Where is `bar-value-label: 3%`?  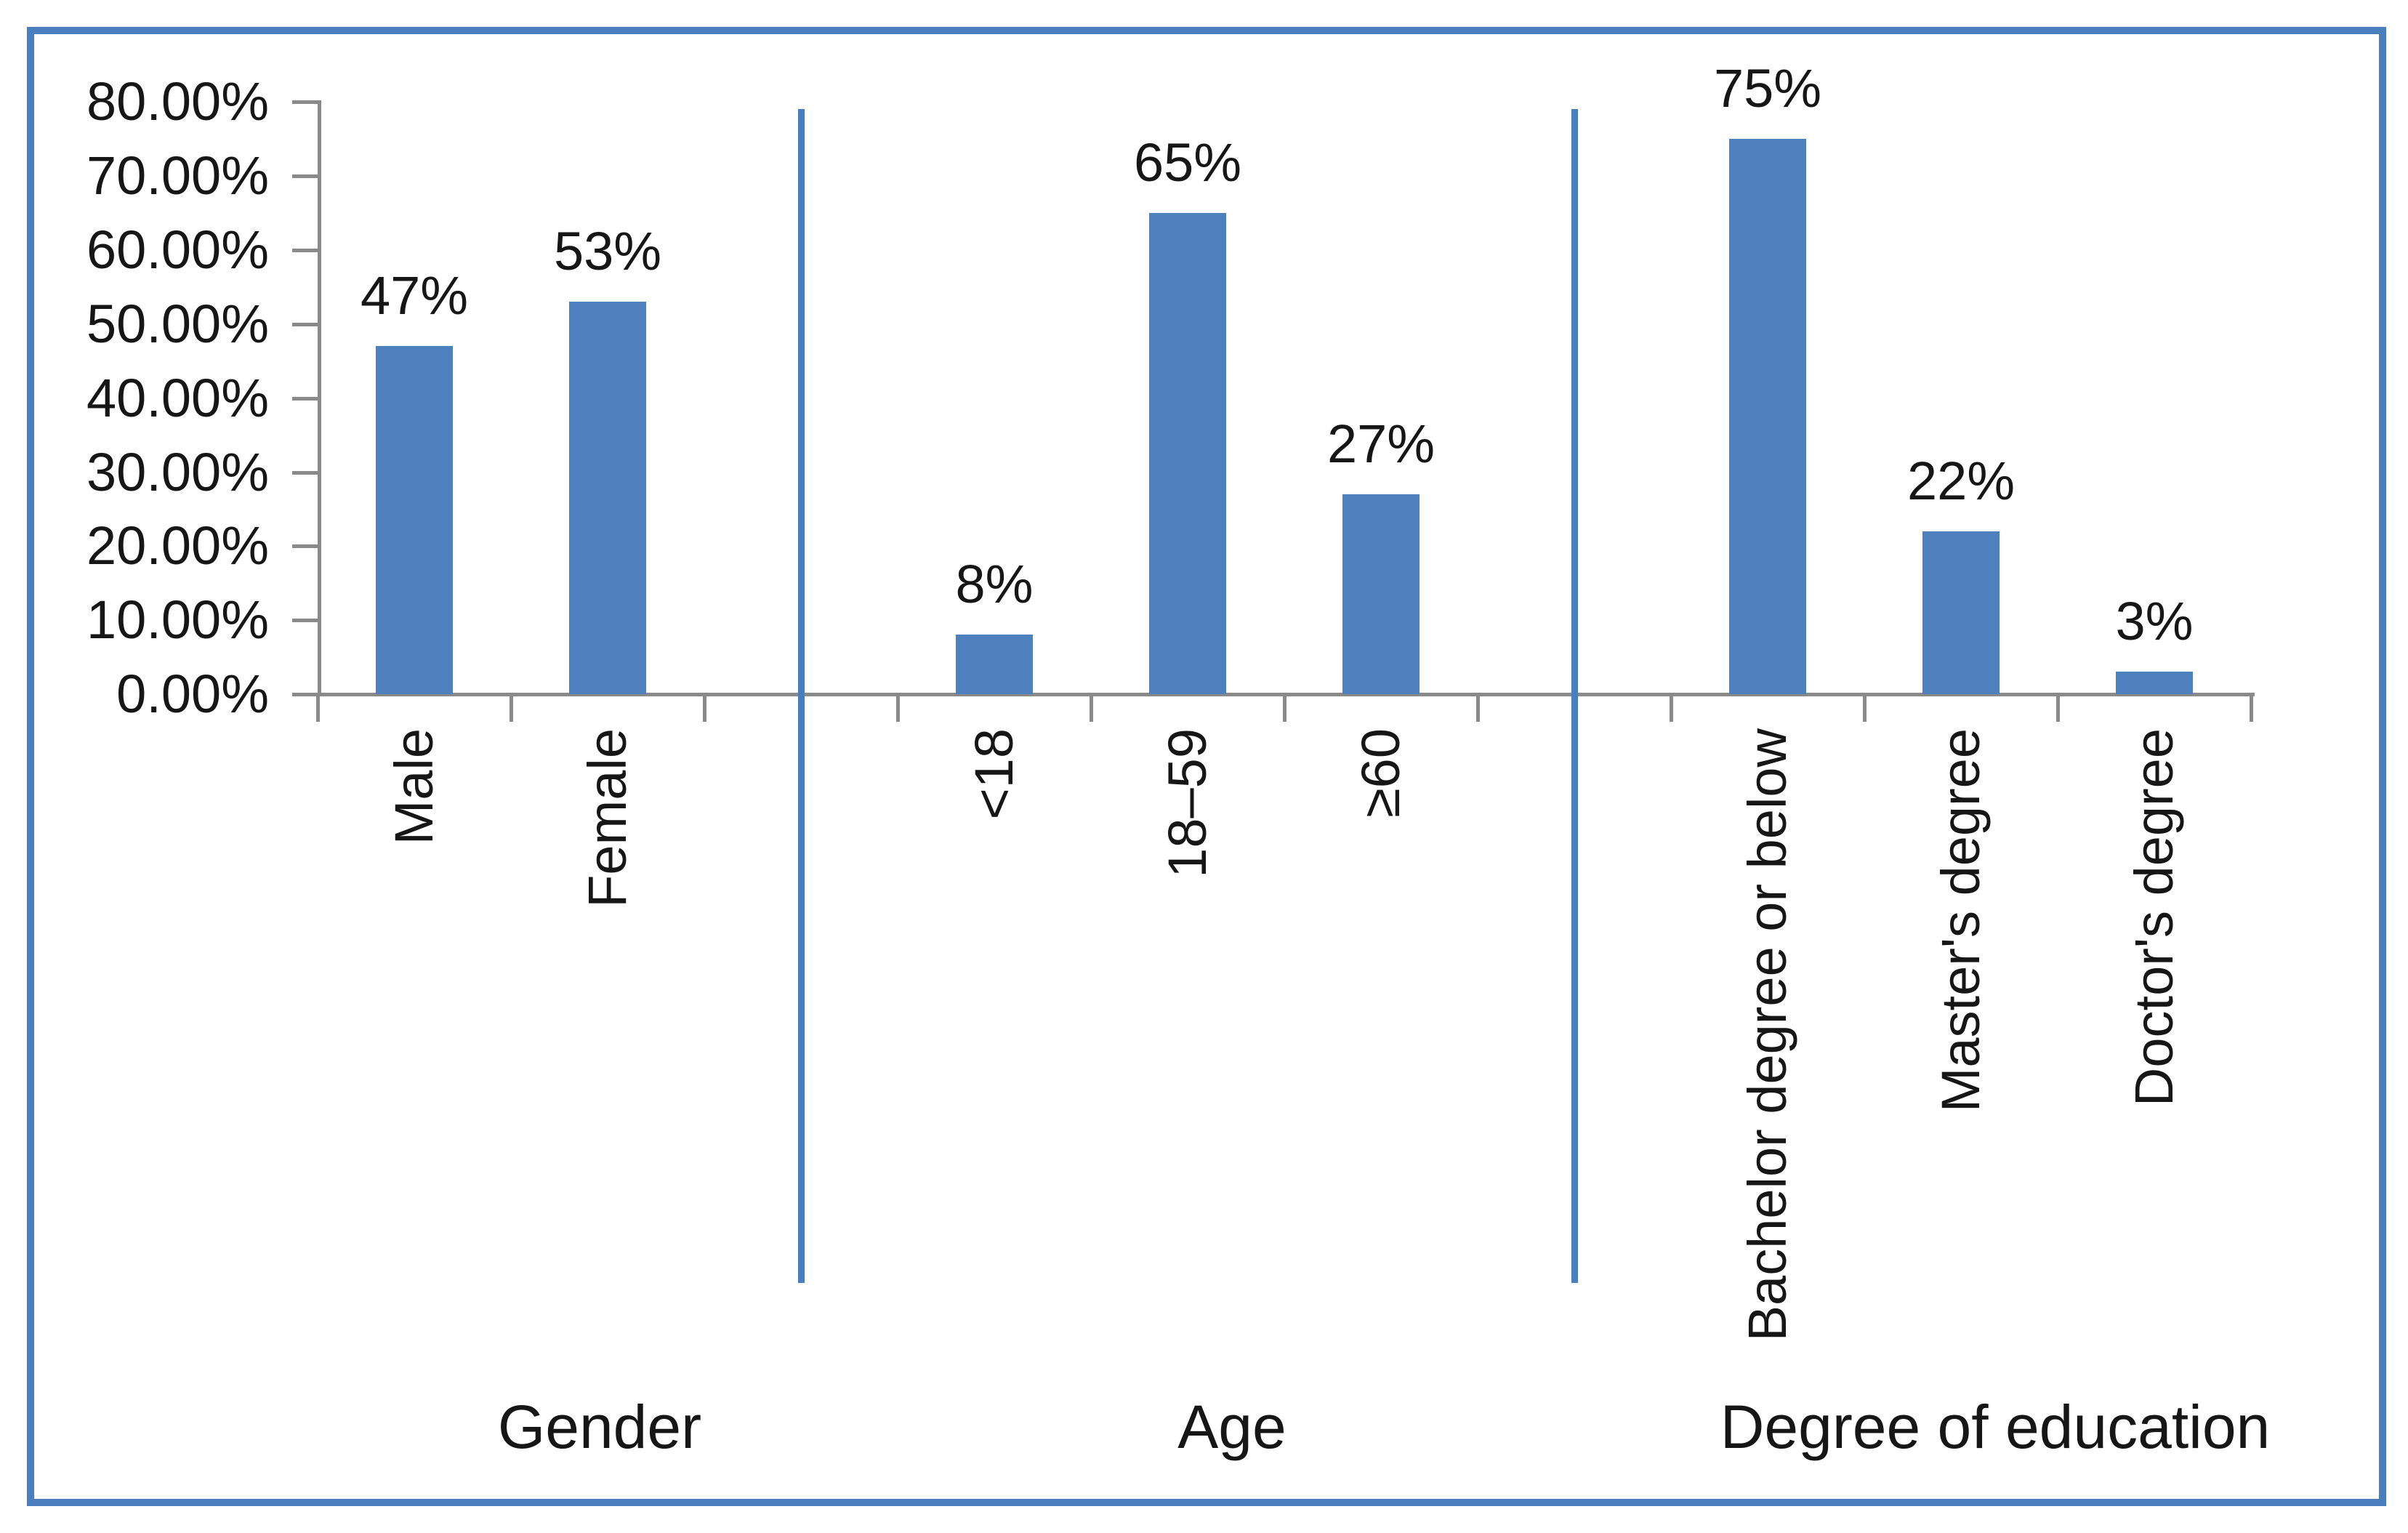 bar-value-label: 3% is located at coordinates (2154, 621).